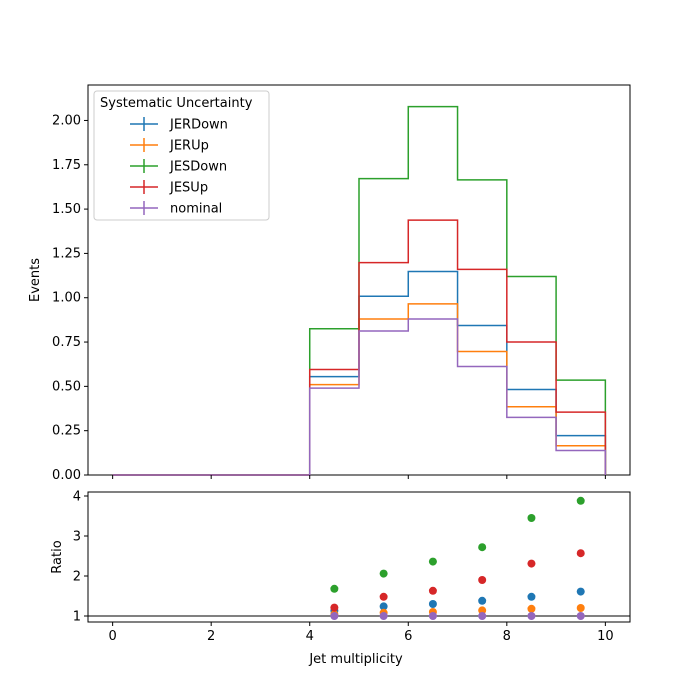 The image size is (700, 700). What do you see at coordinates (310, 636) in the screenshot?
I see `ratio-x-tick-label: 4` at bounding box center [310, 636].